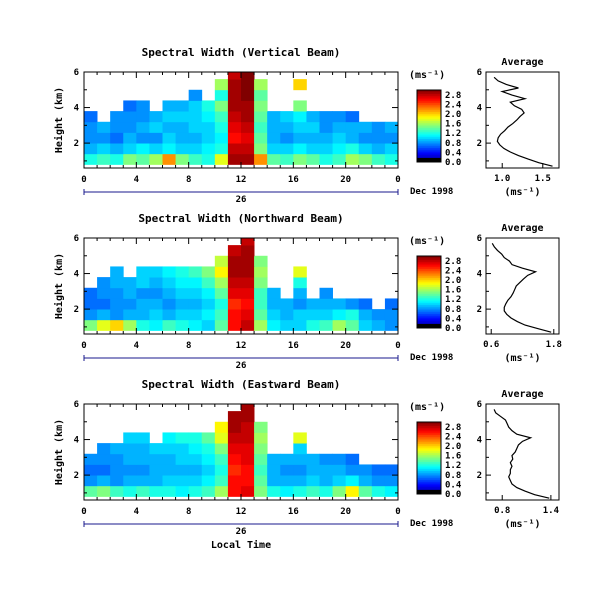  Describe the element at coordinates (453, 447) in the screenshot. I see `colorbar-tick-label: 2.0` at that location.